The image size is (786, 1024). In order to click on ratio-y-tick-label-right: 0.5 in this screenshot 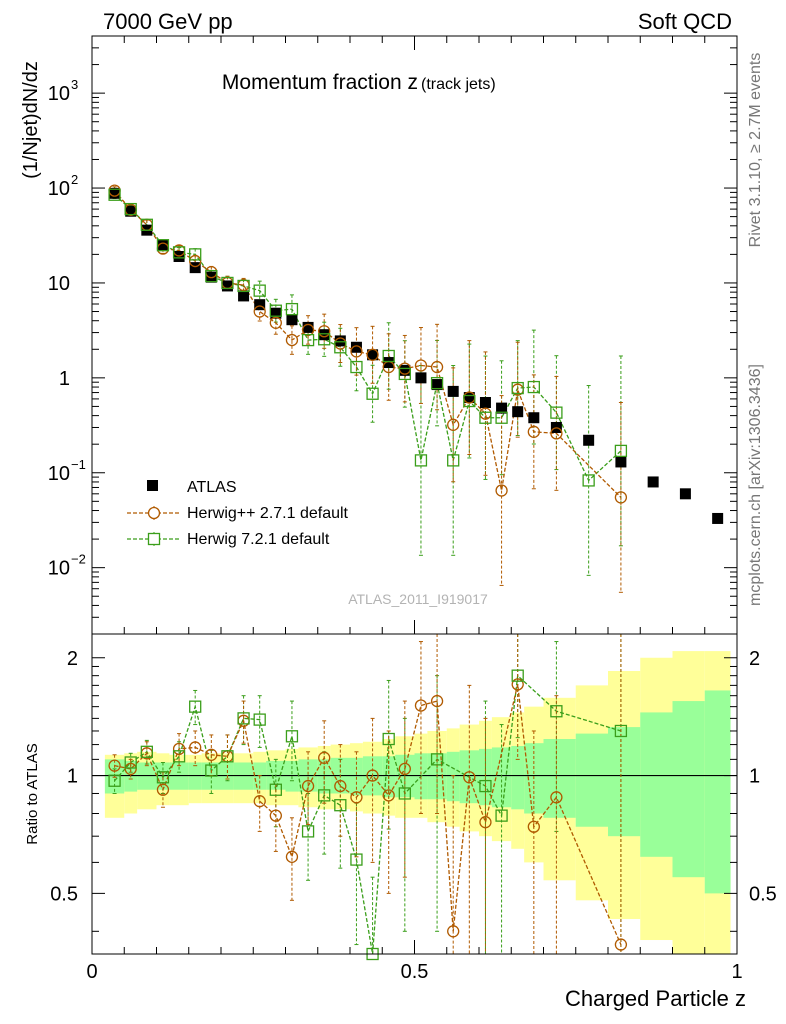, I will do `click(763, 894)`.